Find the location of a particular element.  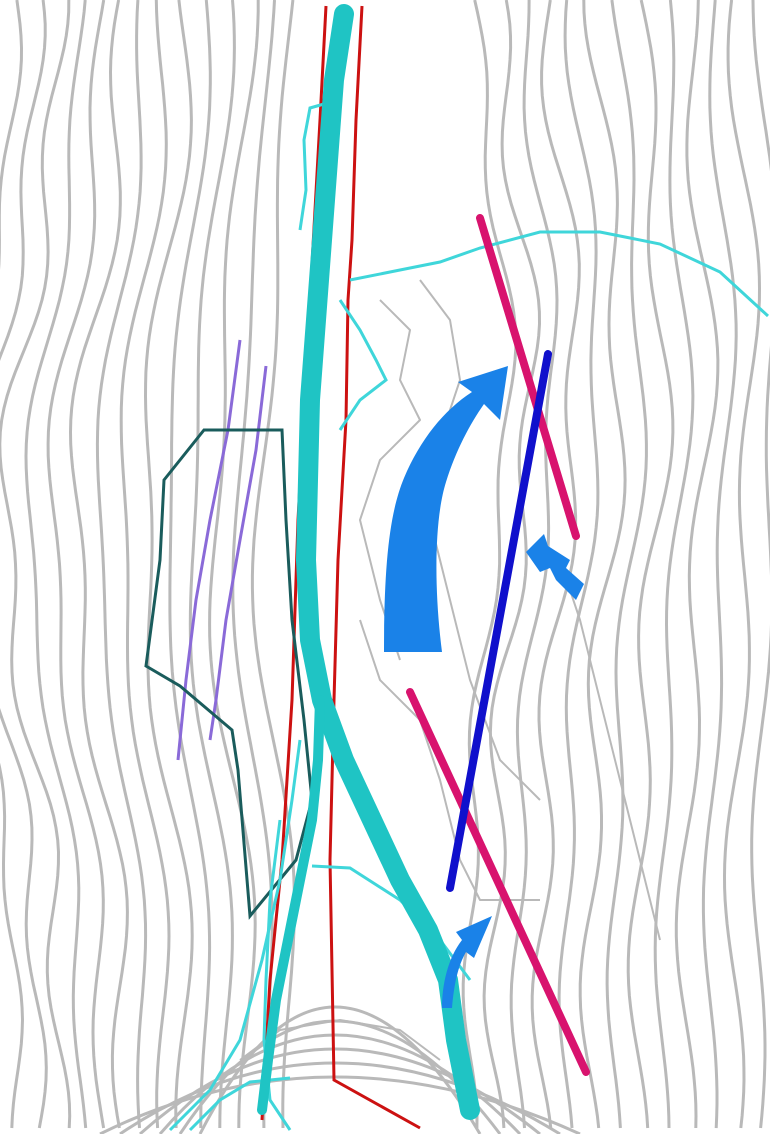

lower-arrow-icon is located at coordinates (467, 962).